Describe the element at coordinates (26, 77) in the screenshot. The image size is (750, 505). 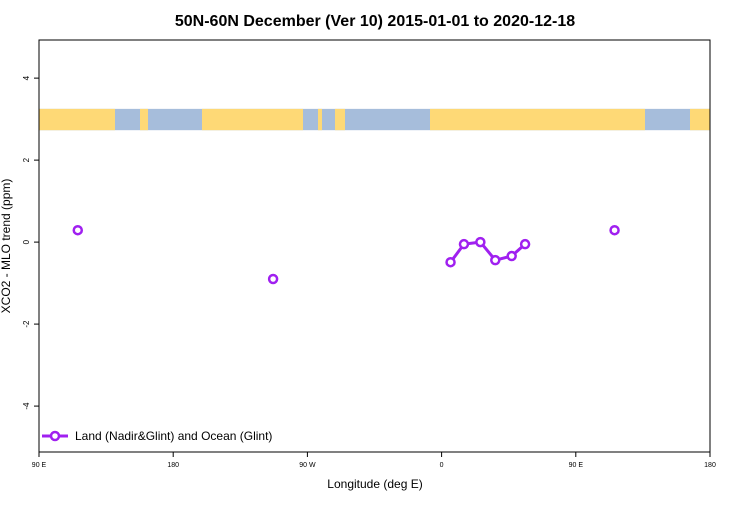
I see `y-tick-label: 4` at that location.